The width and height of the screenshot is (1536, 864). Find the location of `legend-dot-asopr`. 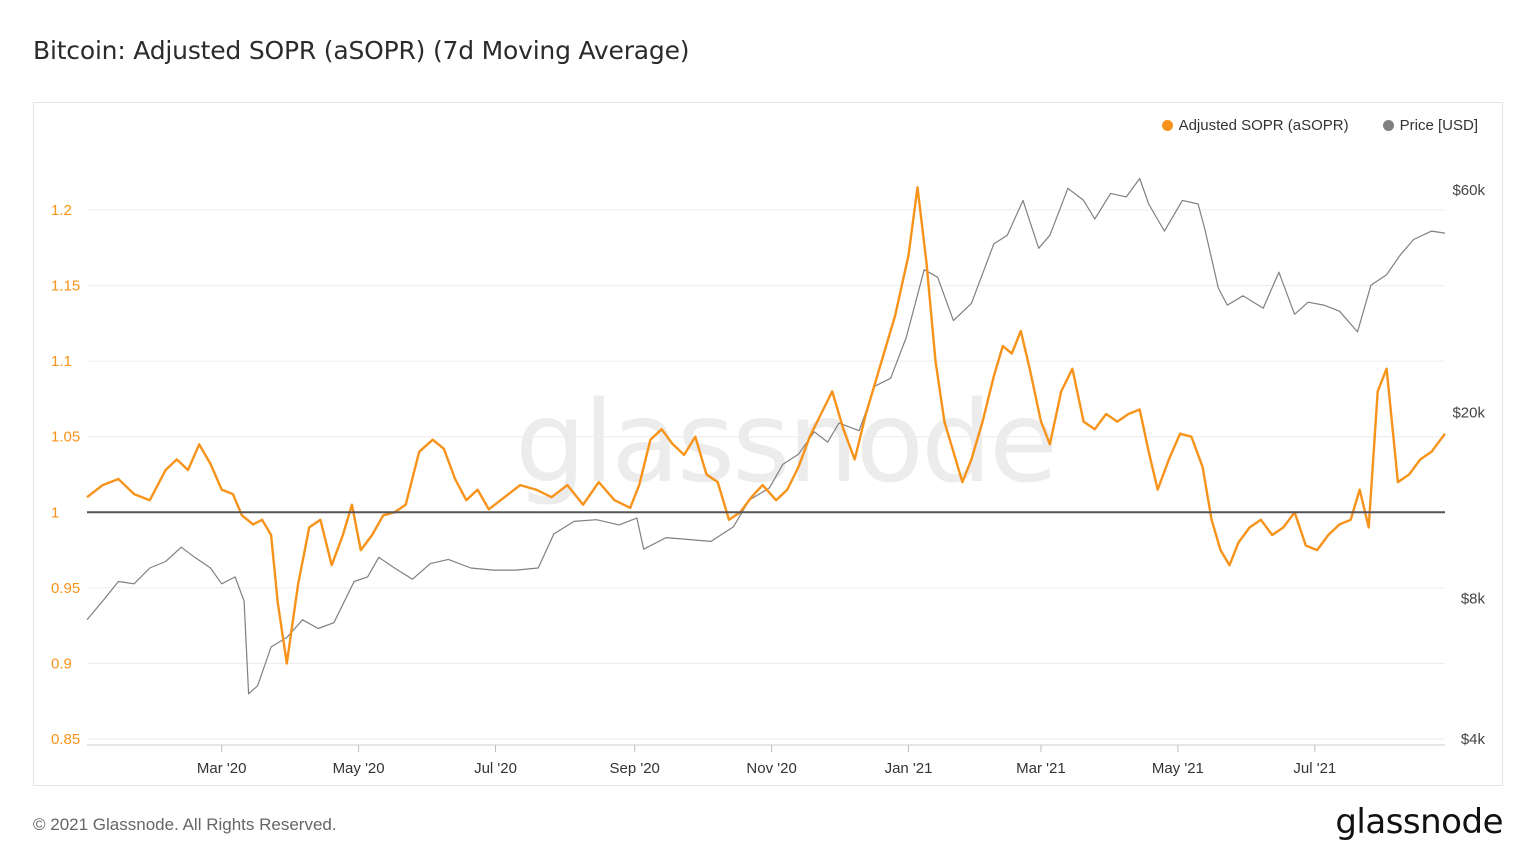

legend-dot-asopr is located at coordinates (1167, 125).